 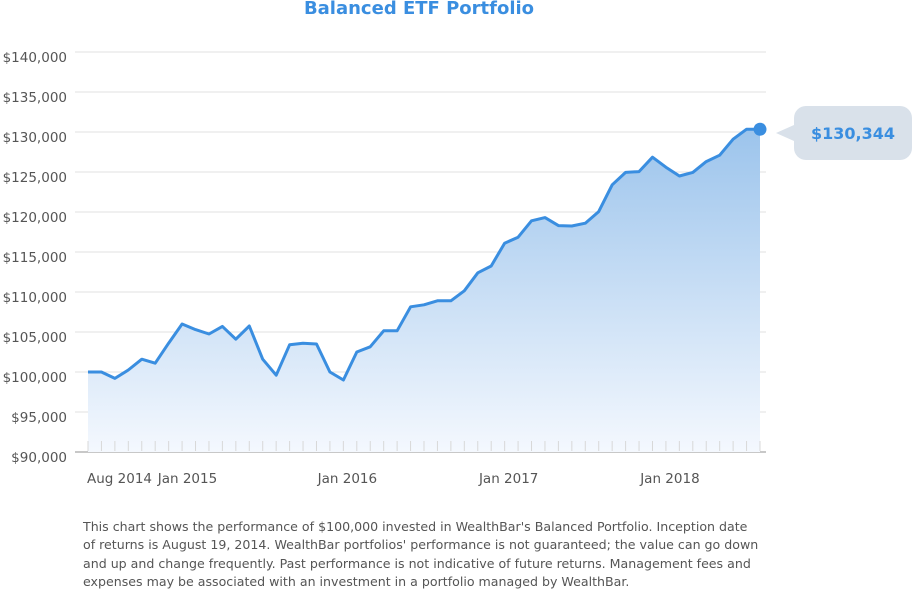 What do you see at coordinates (35, 98) in the screenshot?
I see `y-tick-label: $135,000` at bounding box center [35, 98].